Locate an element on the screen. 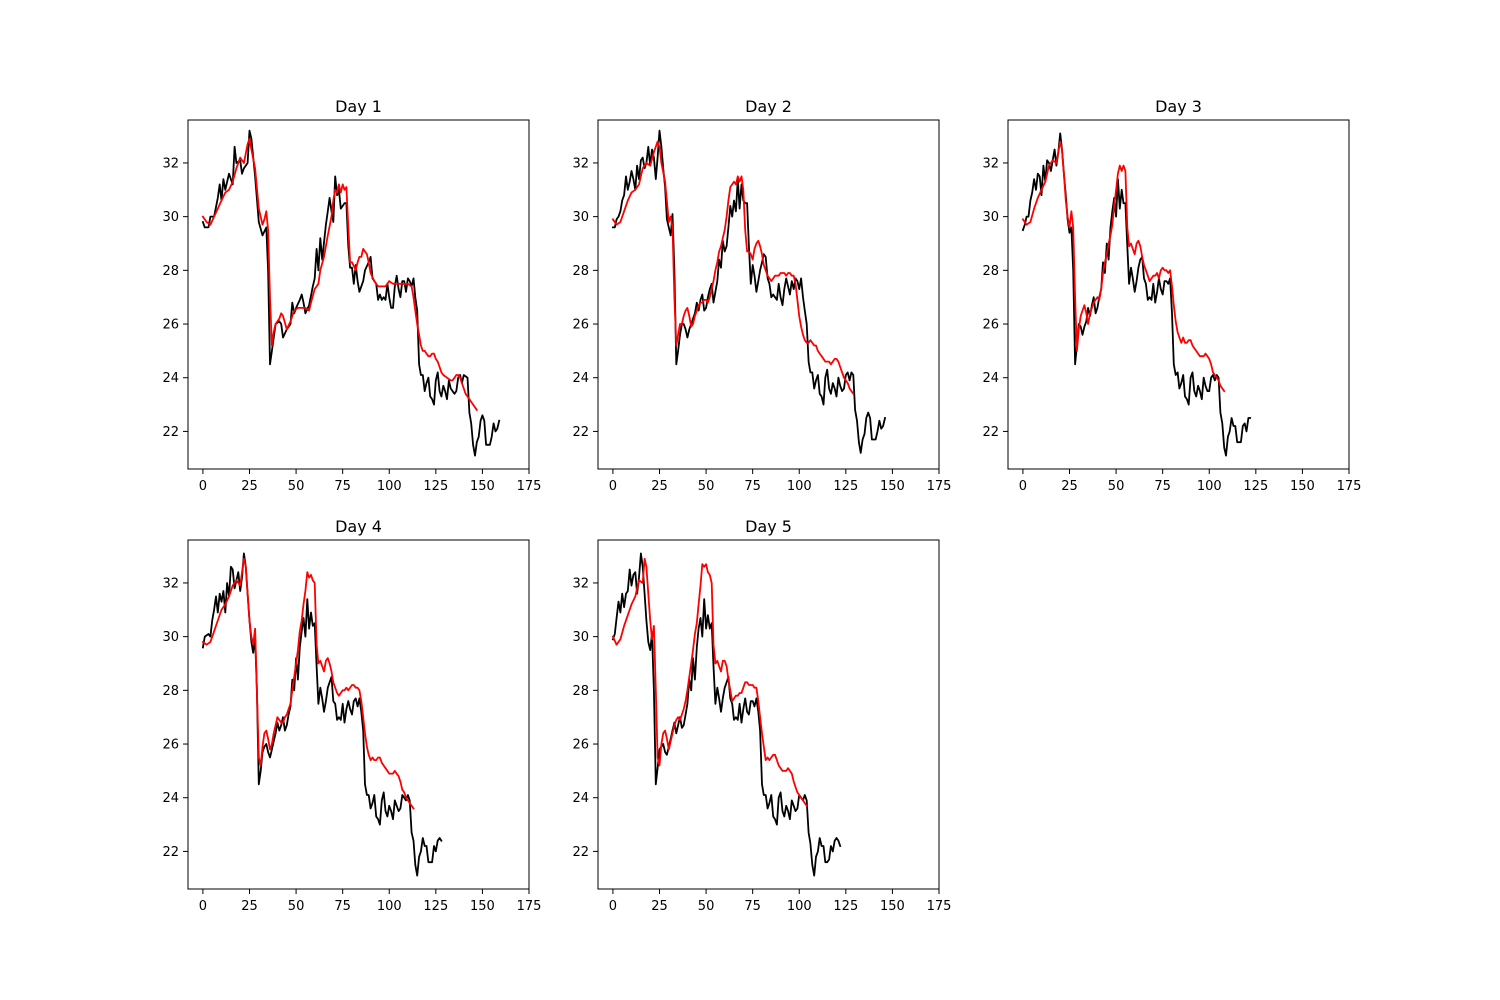 This screenshot has width=1500, height=1000. subplot-day-2: Day 2 0 25 50 75 100 125 150 175 22 24 26 28 30 32 is located at coordinates (761, 295).